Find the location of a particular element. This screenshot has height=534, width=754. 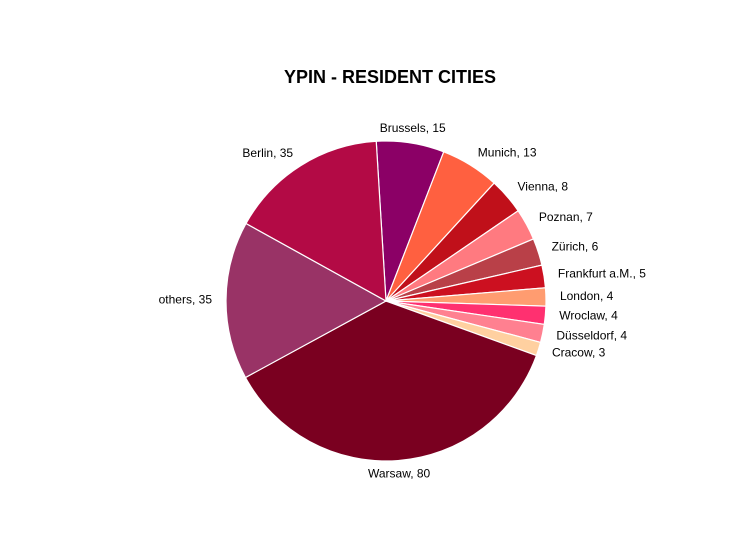

slice-label: London, 4 is located at coordinates (587, 296).